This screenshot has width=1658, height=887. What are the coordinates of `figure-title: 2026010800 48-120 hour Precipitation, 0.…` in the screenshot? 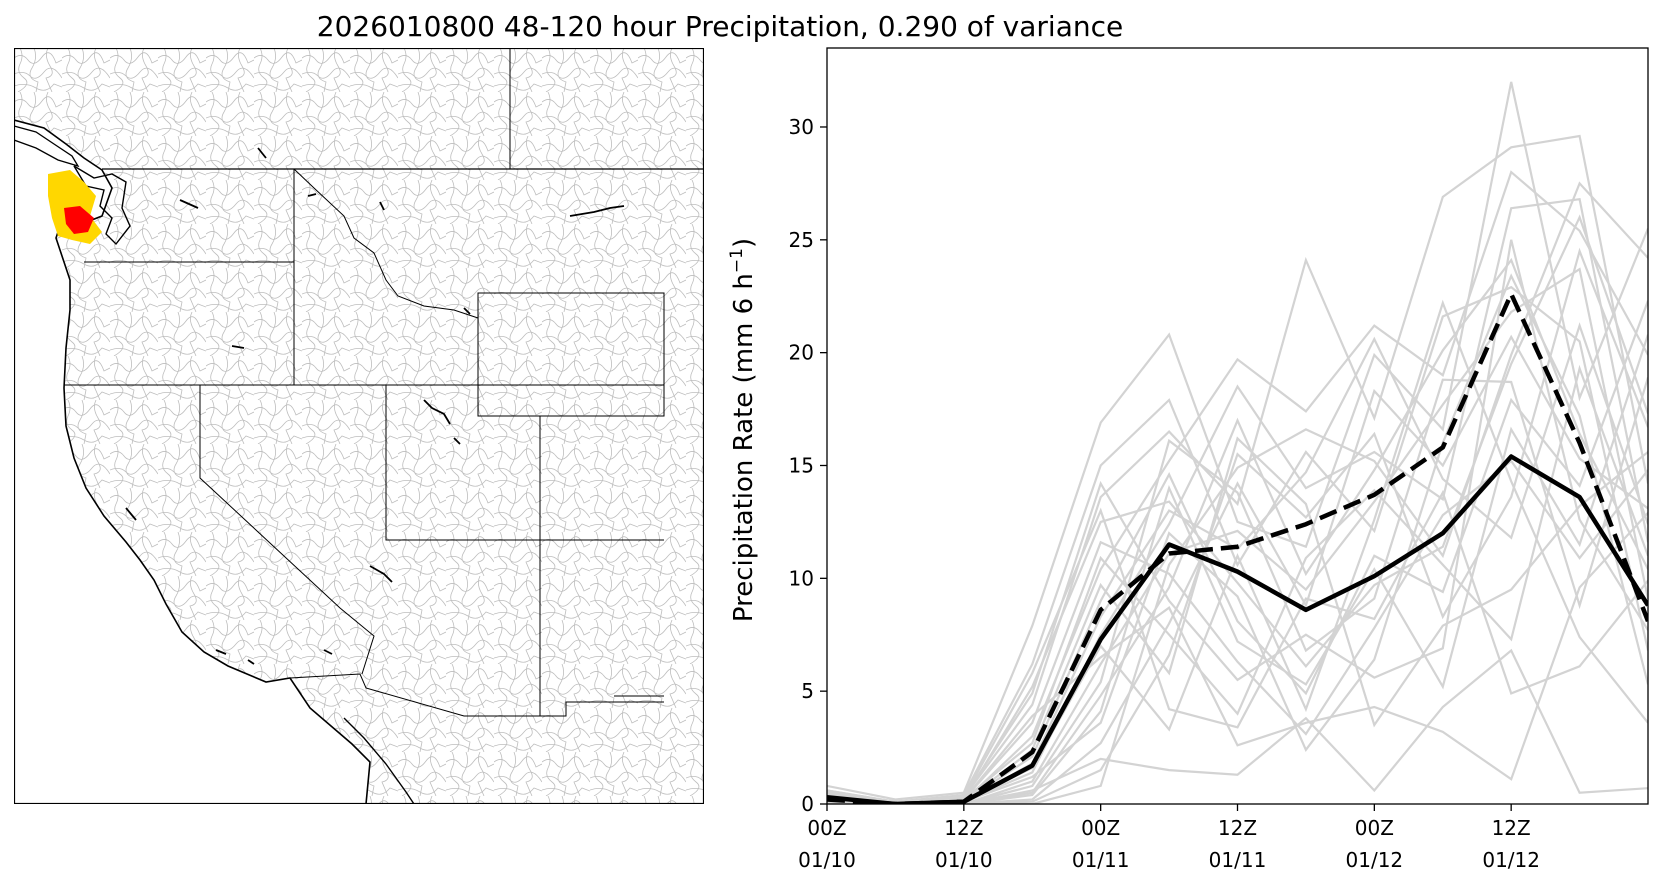 It's located at (720, 26).